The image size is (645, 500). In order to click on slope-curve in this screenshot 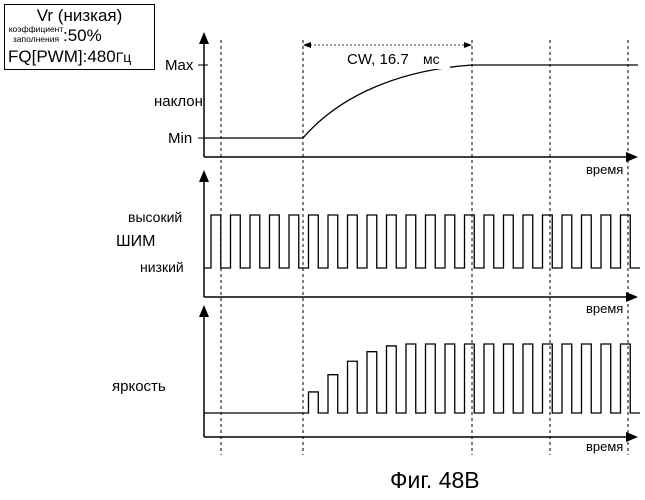, I will do `click(421, 101)`.